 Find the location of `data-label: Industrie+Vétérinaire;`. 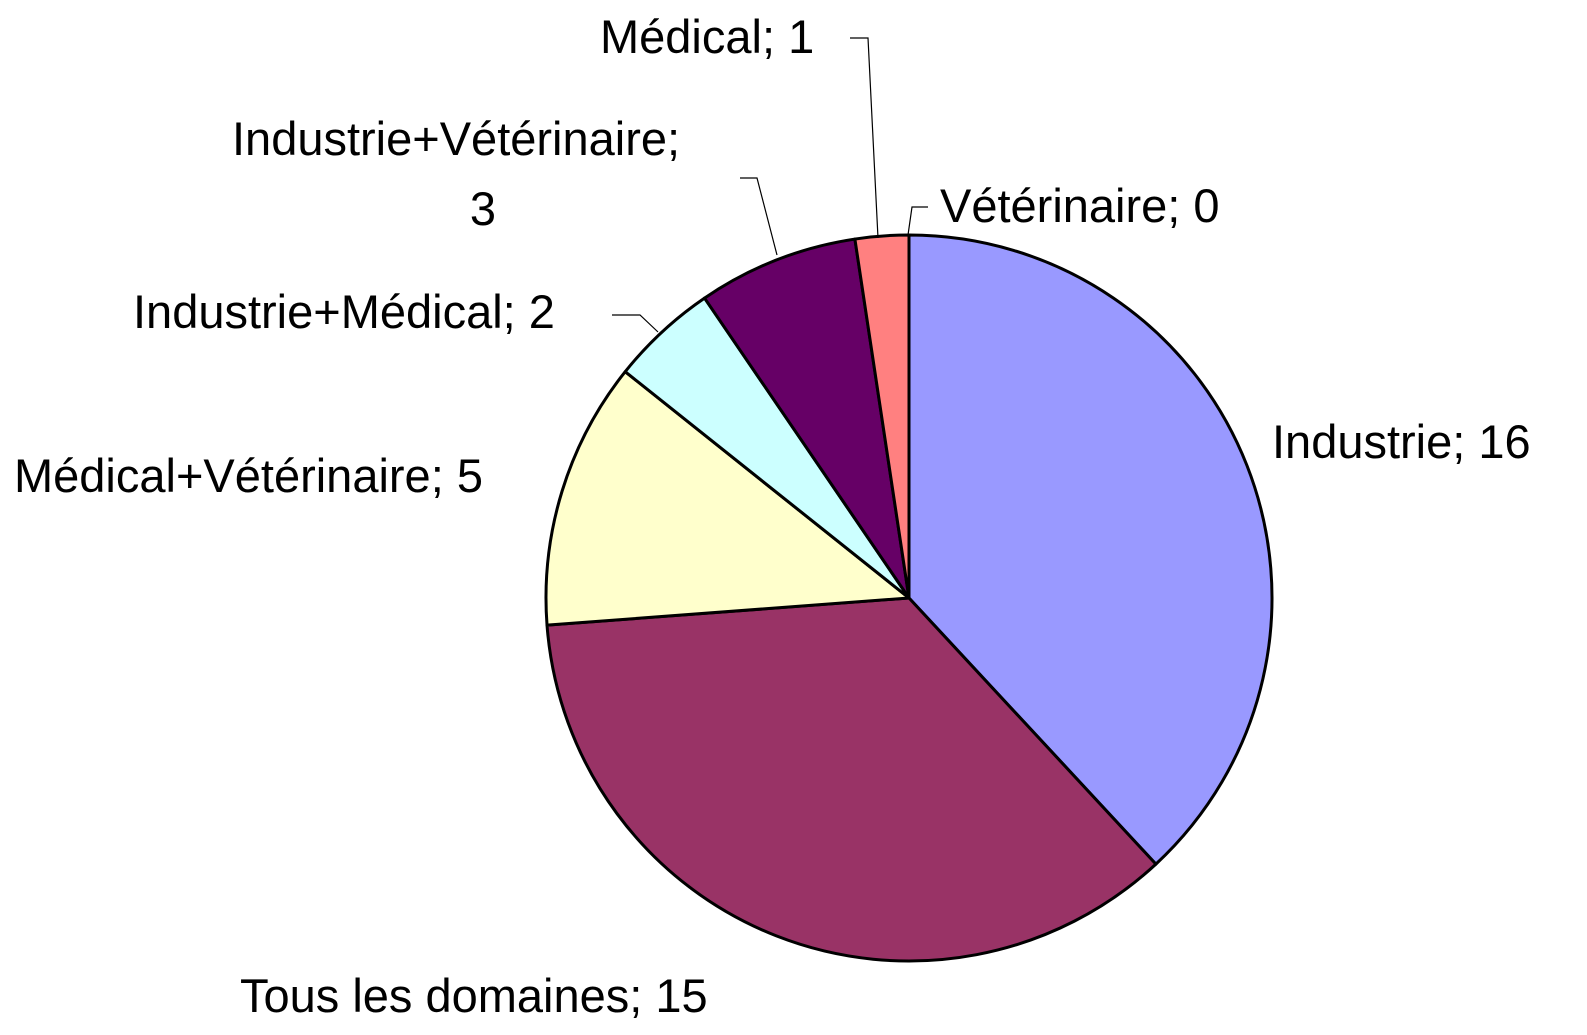

data-label: Industrie+Vétérinaire; is located at coordinates (456, 138).